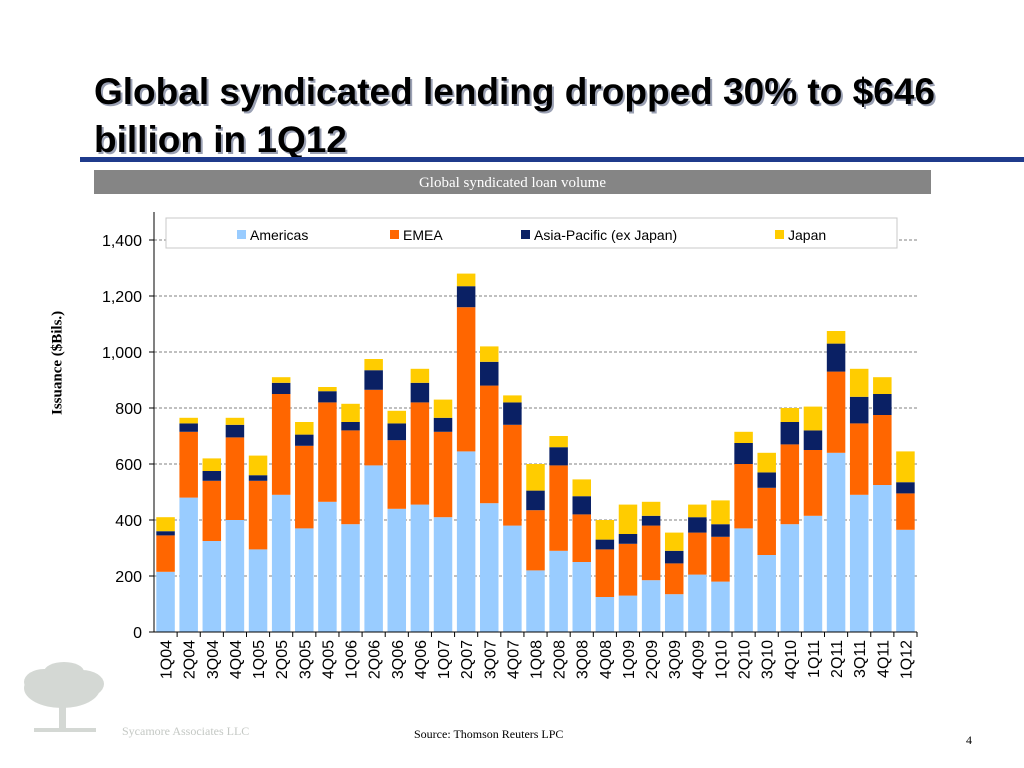 Image resolution: width=1024 pixels, height=768 pixels. What do you see at coordinates (421, 659) in the screenshot?
I see `x-tick-label: 4Q06` at bounding box center [421, 659].